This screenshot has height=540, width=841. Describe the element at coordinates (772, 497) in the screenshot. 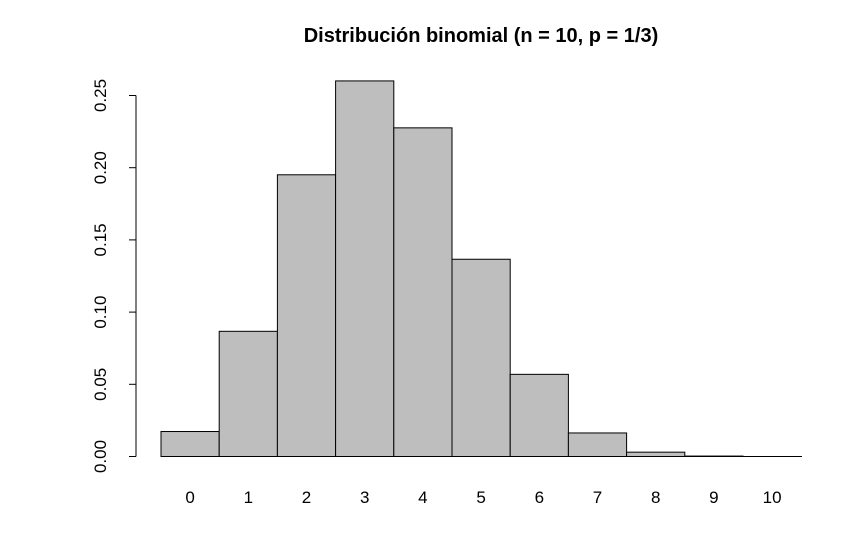

I see `x-tick-label: 10` at that location.